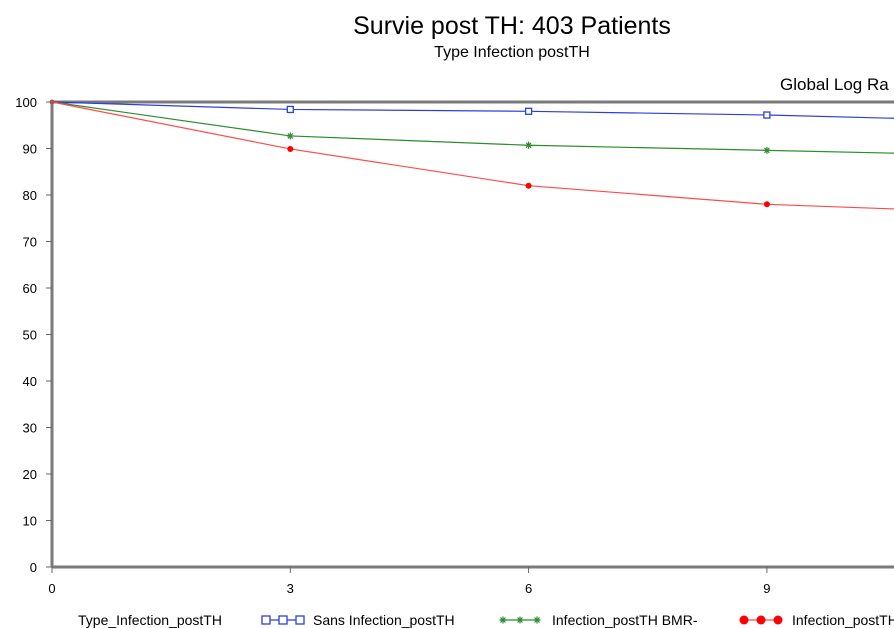 This screenshot has height=628, width=894. Describe the element at coordinates (30, 288) in the screenshot. I see `y-tick-label: 60` at that location.